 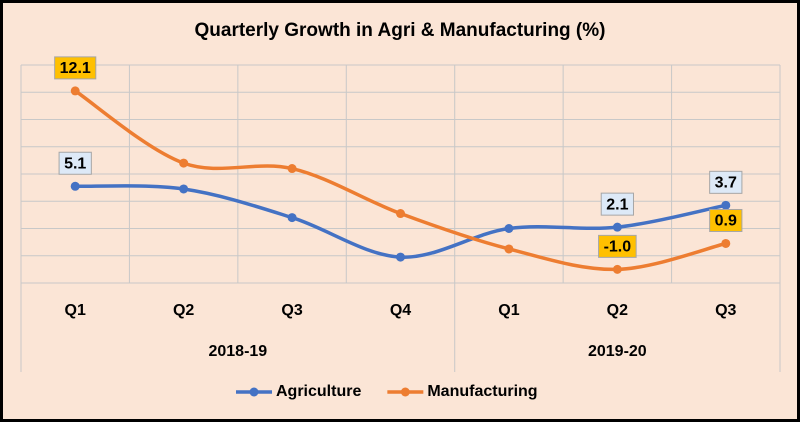 I want to click on x-tick-label: Q4, so click(x=400, y=310).